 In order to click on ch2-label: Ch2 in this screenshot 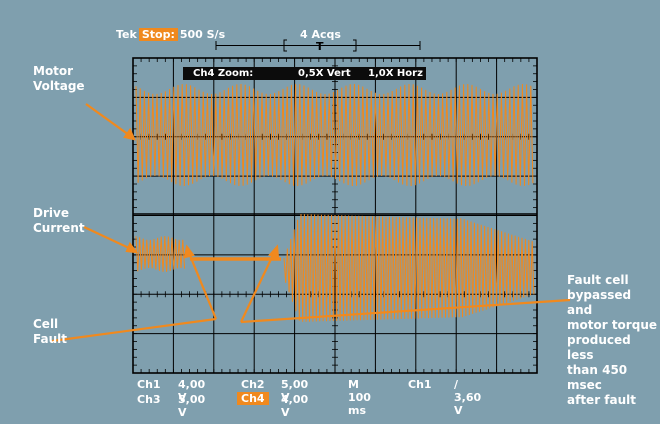, I will do `click(253, 384)`.